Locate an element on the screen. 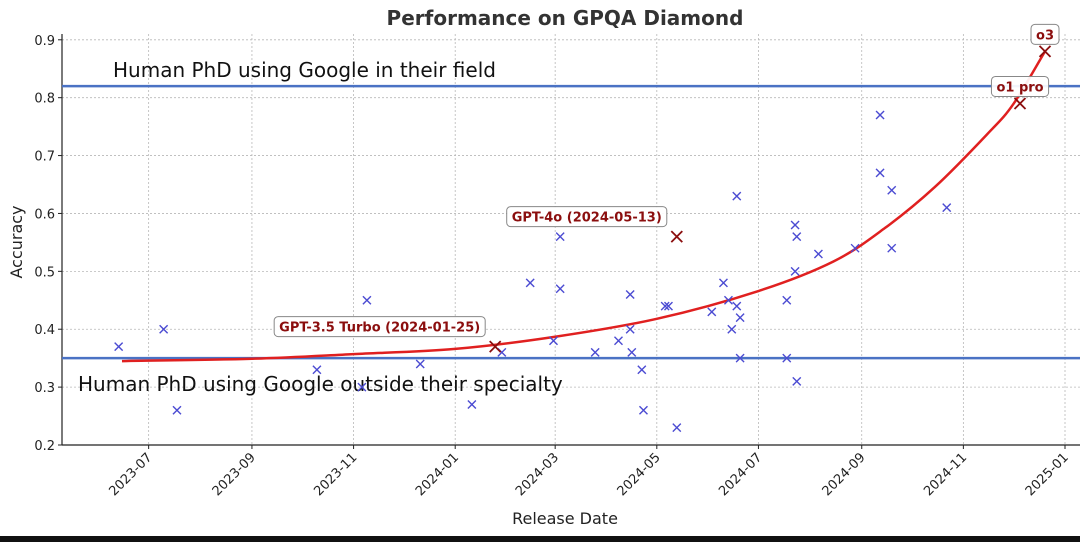 The width and height of the screenshot is (1080, 542). highlight-label: o1 pro is located at coordinates (1020, 86).